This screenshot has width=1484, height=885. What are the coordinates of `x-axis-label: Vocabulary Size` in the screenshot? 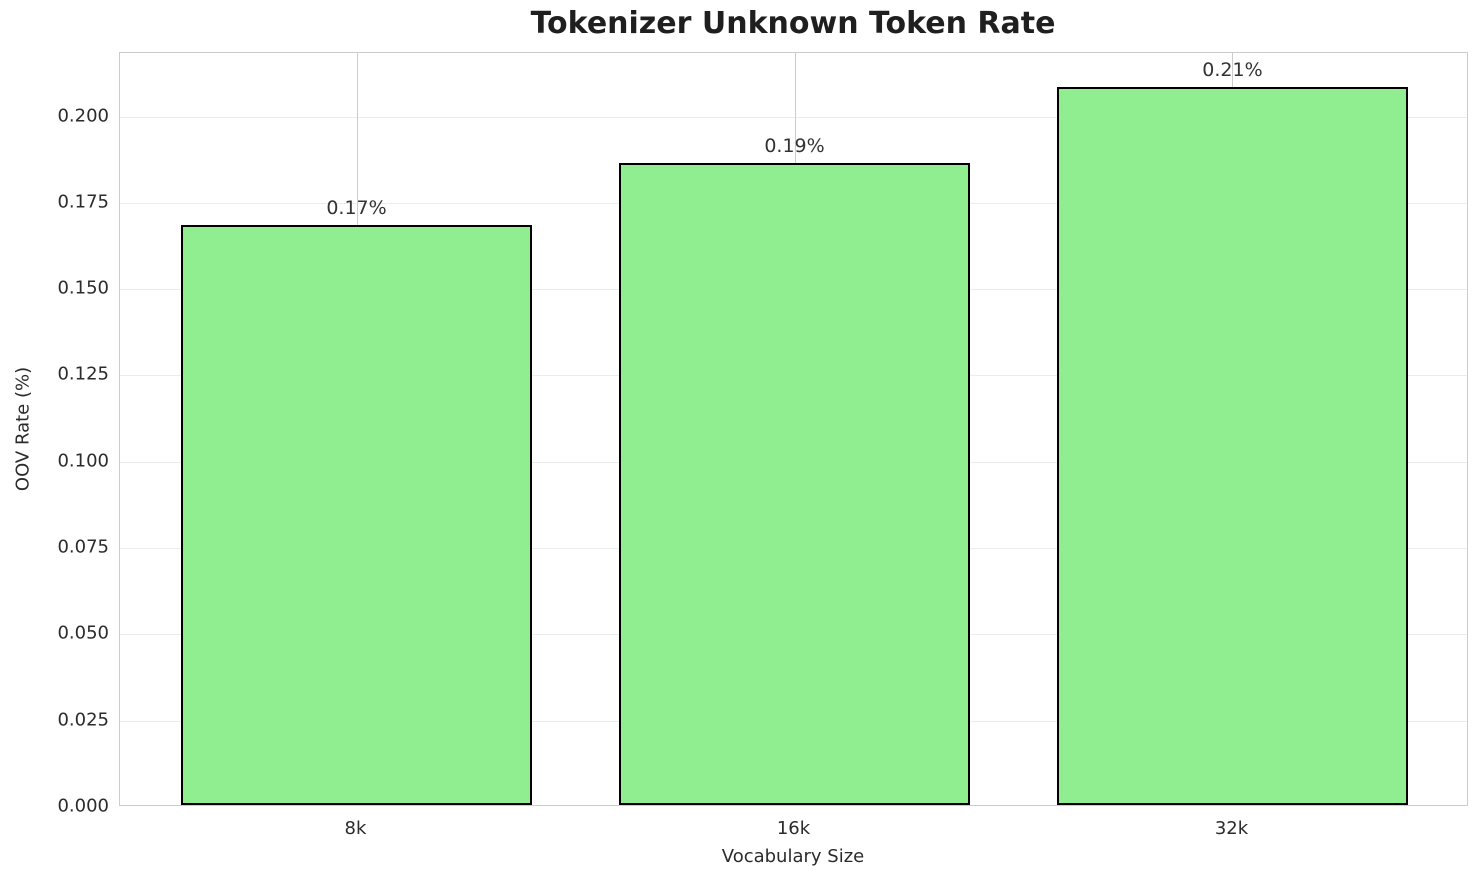 It's located at (793, 856).